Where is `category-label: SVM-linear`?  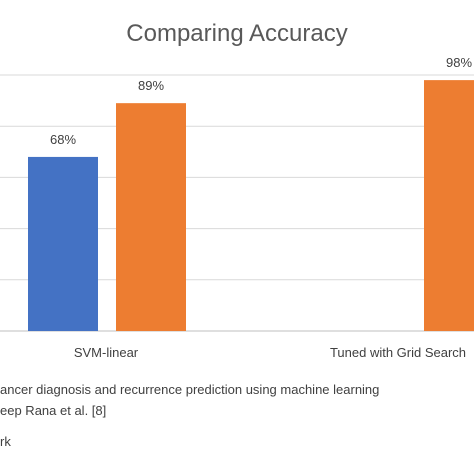
category-label: SVM-linear is located at coordinates (106, 352).